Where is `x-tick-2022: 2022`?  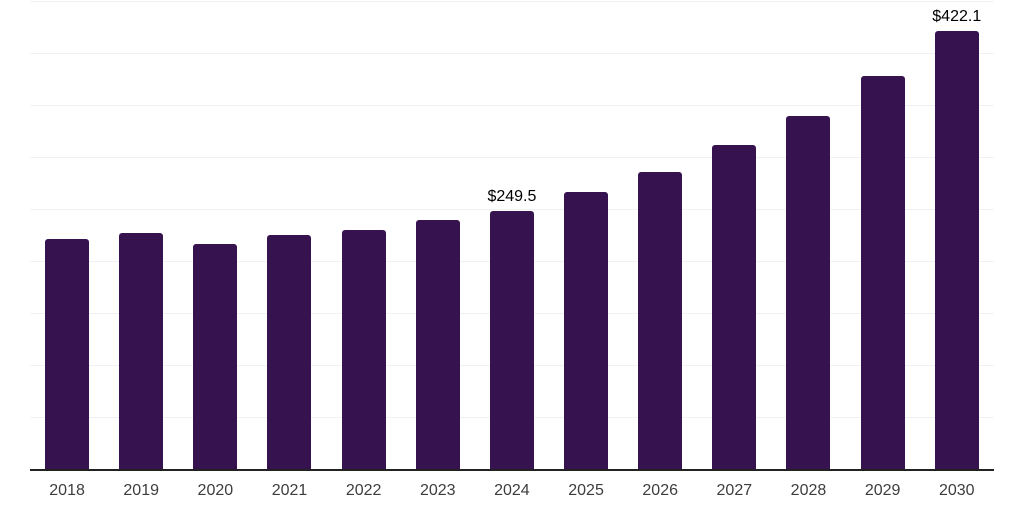 x-tick-2022: 2022 is located at coordinates (363, 490).